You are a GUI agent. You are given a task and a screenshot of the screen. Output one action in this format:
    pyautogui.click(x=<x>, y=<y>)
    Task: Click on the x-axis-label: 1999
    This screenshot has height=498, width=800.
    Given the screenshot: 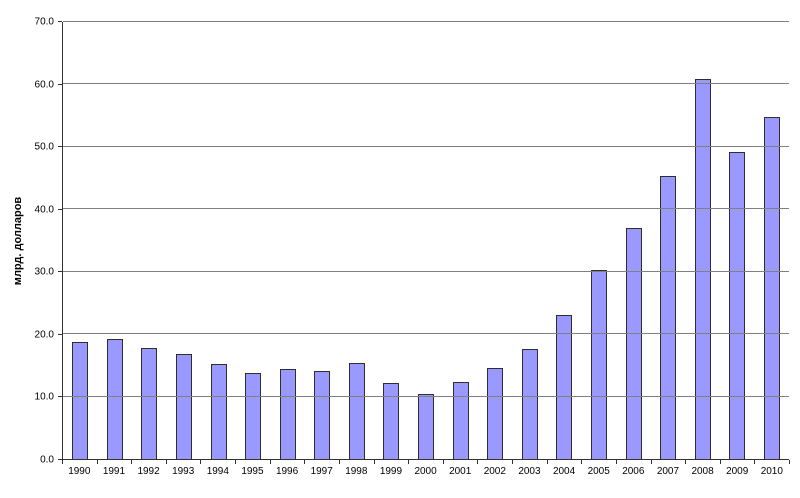 What is the action you would take?
    pyautogui.click(x=391, y=471)
    